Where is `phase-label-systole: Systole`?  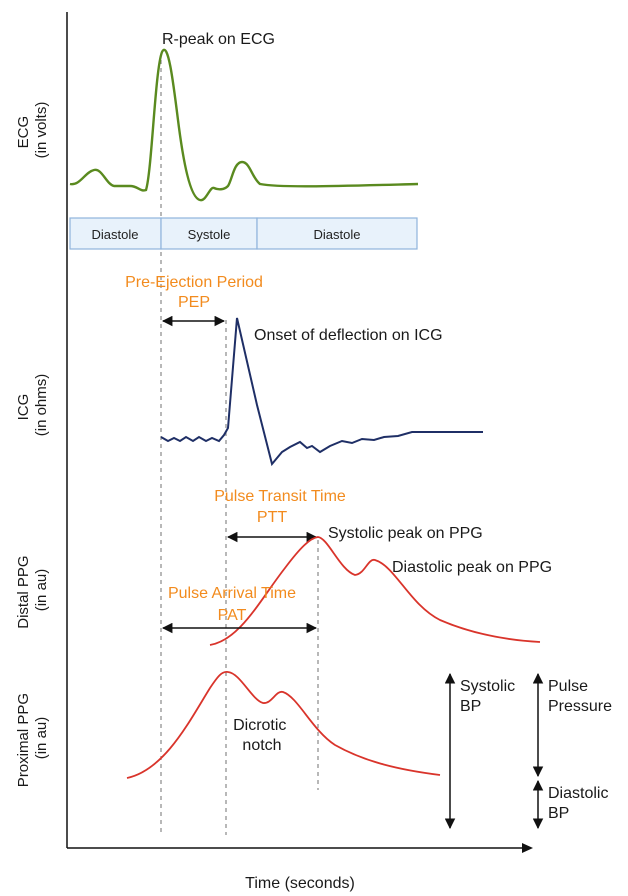 phase-label-systole: Systole is located at coordinates (209, 234).